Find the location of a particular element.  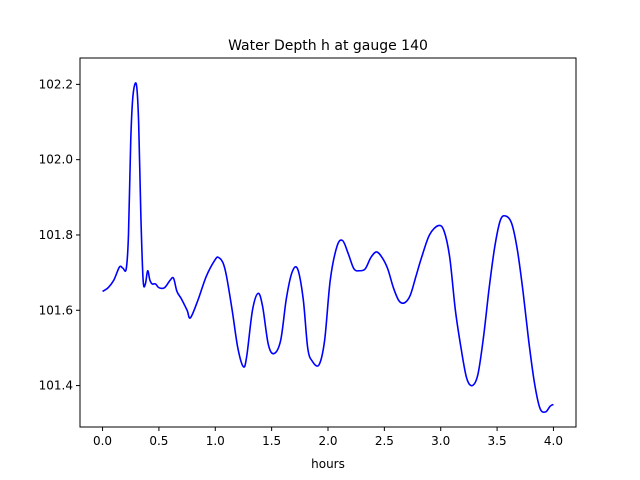

x-tick-label: 2.0 is located at coordinates (327, 441).